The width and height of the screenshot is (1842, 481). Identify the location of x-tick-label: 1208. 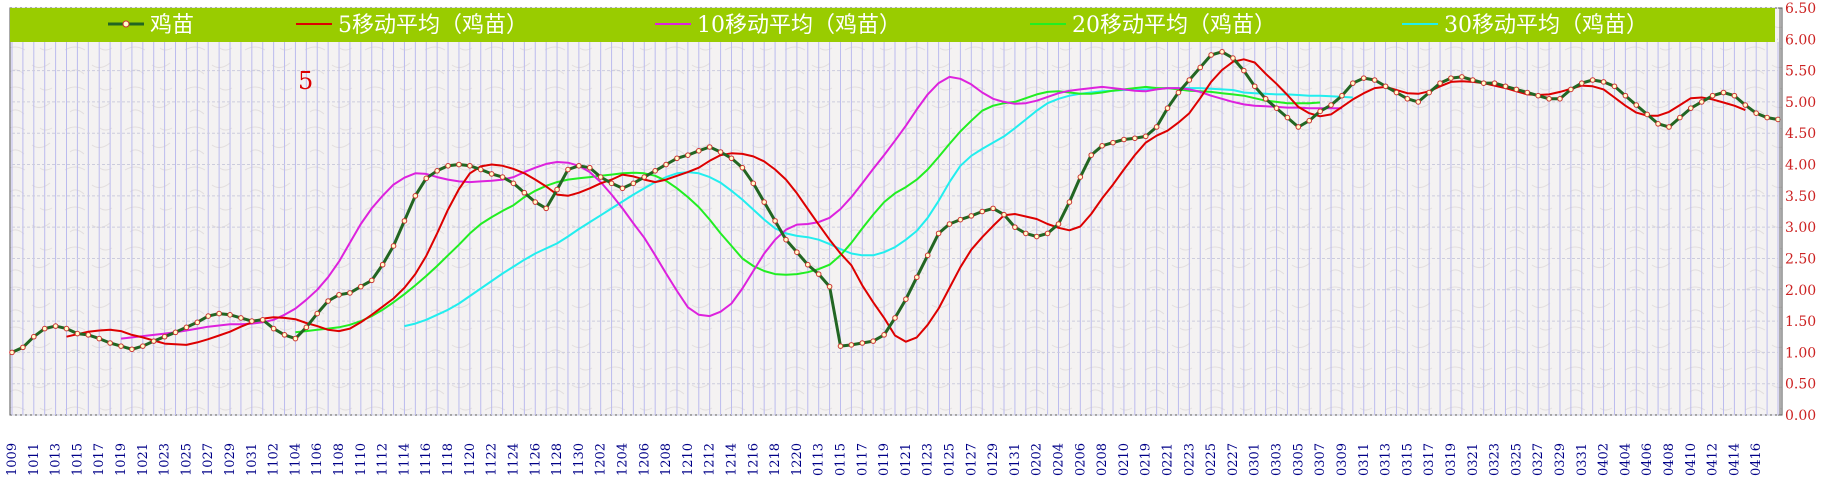
(666, 459).